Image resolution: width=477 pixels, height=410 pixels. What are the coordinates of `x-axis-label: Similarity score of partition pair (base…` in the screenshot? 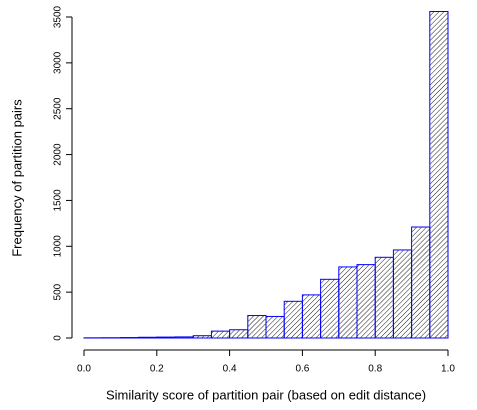 It's located at (266, 394).